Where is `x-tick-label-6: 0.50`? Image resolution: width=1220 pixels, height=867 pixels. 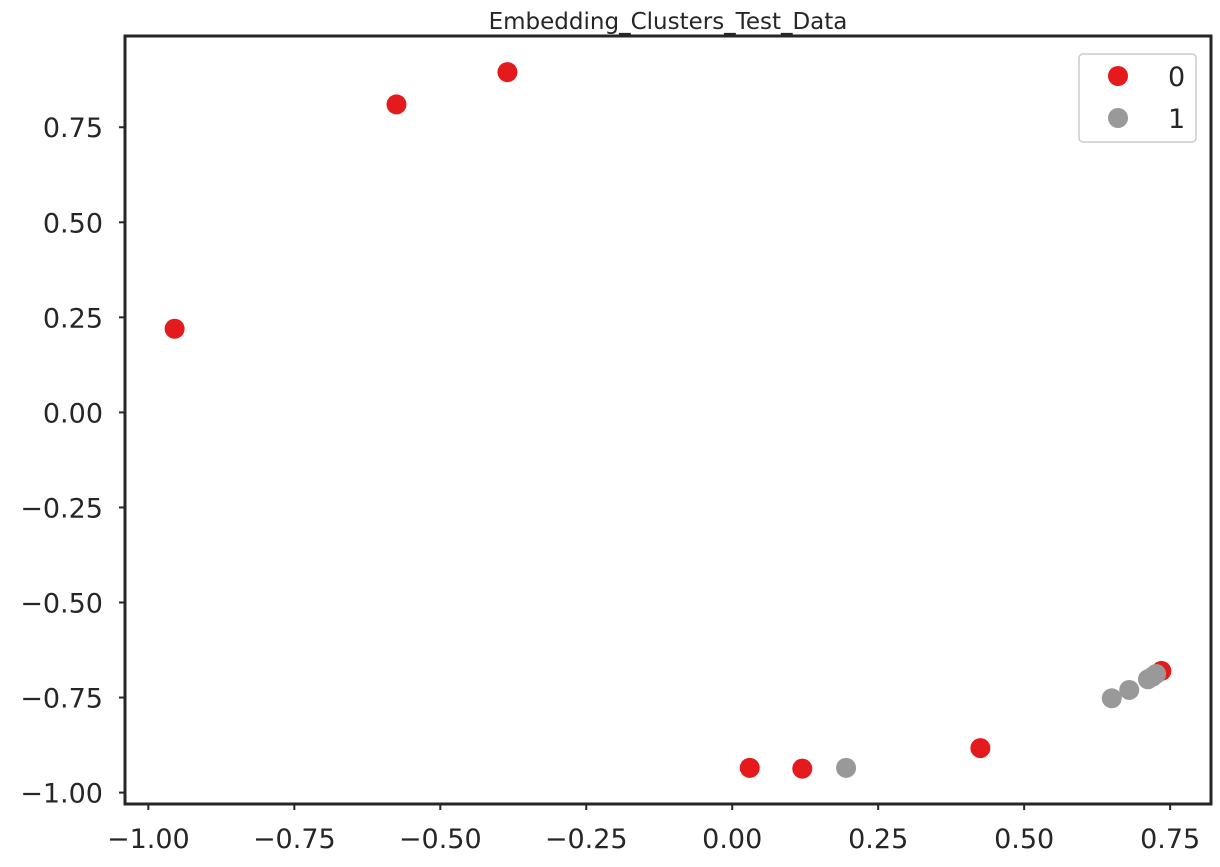
x-tick-label-6: 0.50 is located at coordinates (1024, 839).